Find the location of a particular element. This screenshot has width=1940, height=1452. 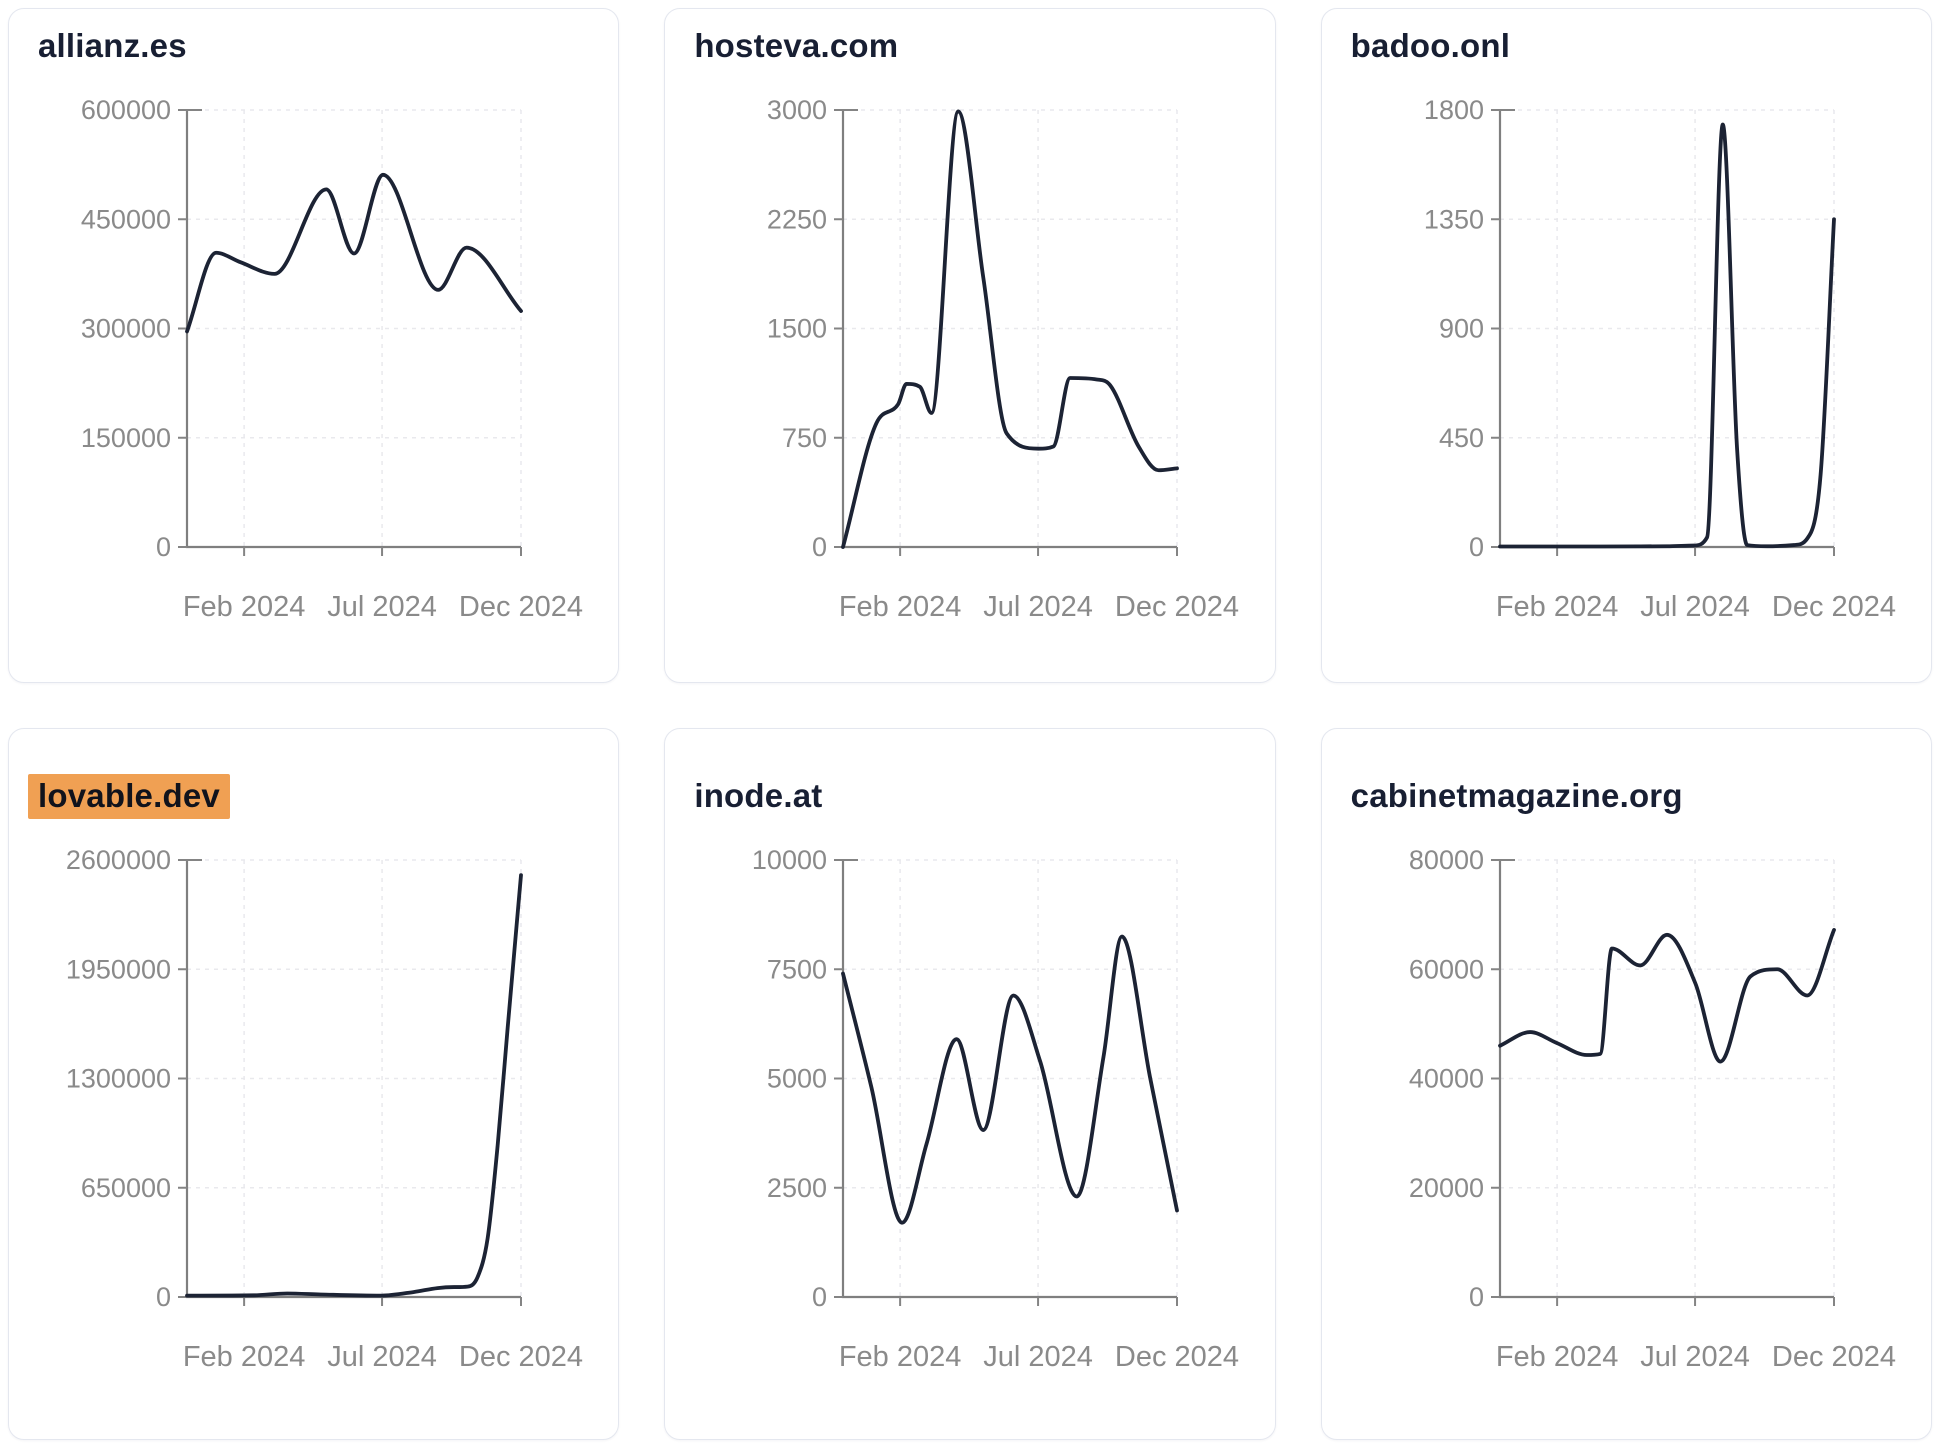

y-tick-label: 1800 is located at coordinates (1454, 110).